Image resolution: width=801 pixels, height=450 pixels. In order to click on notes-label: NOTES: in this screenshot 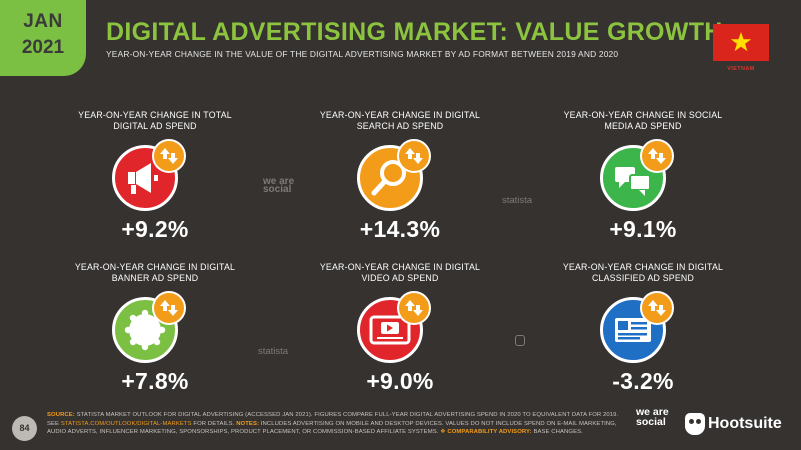, I will do `click(248, 423)`.